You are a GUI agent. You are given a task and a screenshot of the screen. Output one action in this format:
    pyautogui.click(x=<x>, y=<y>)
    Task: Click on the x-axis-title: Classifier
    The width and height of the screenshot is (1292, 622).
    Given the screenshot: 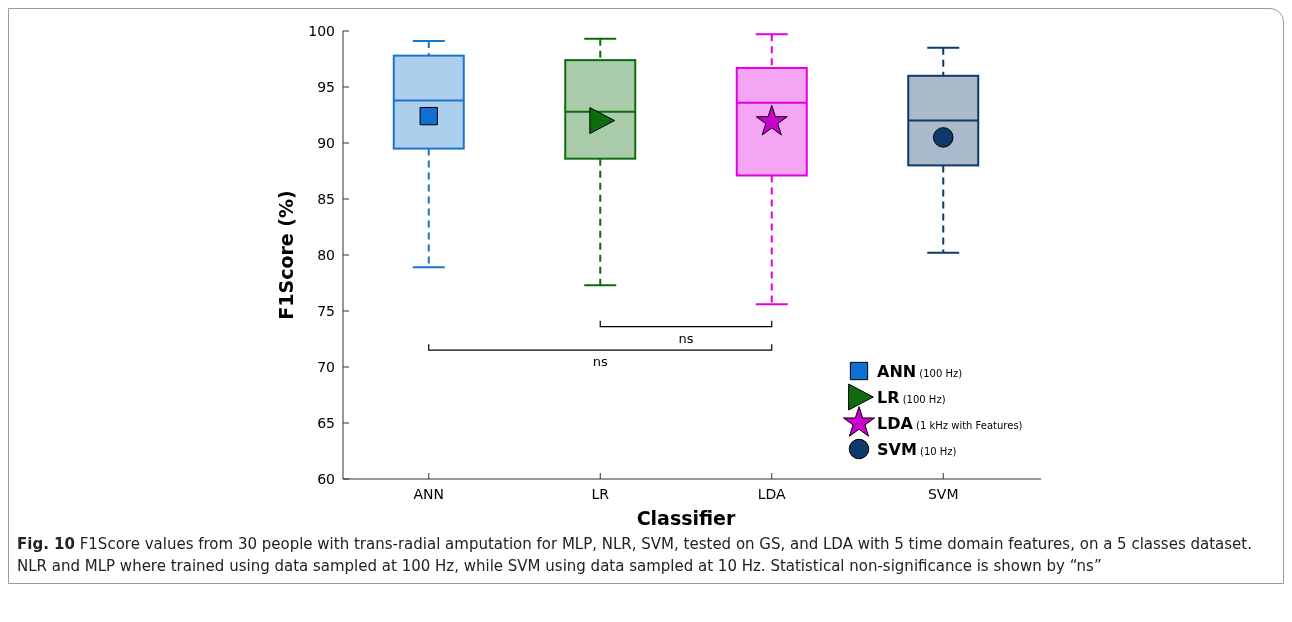 What is the action you would take?
    pyautogui.click(x=686, y=518)
    